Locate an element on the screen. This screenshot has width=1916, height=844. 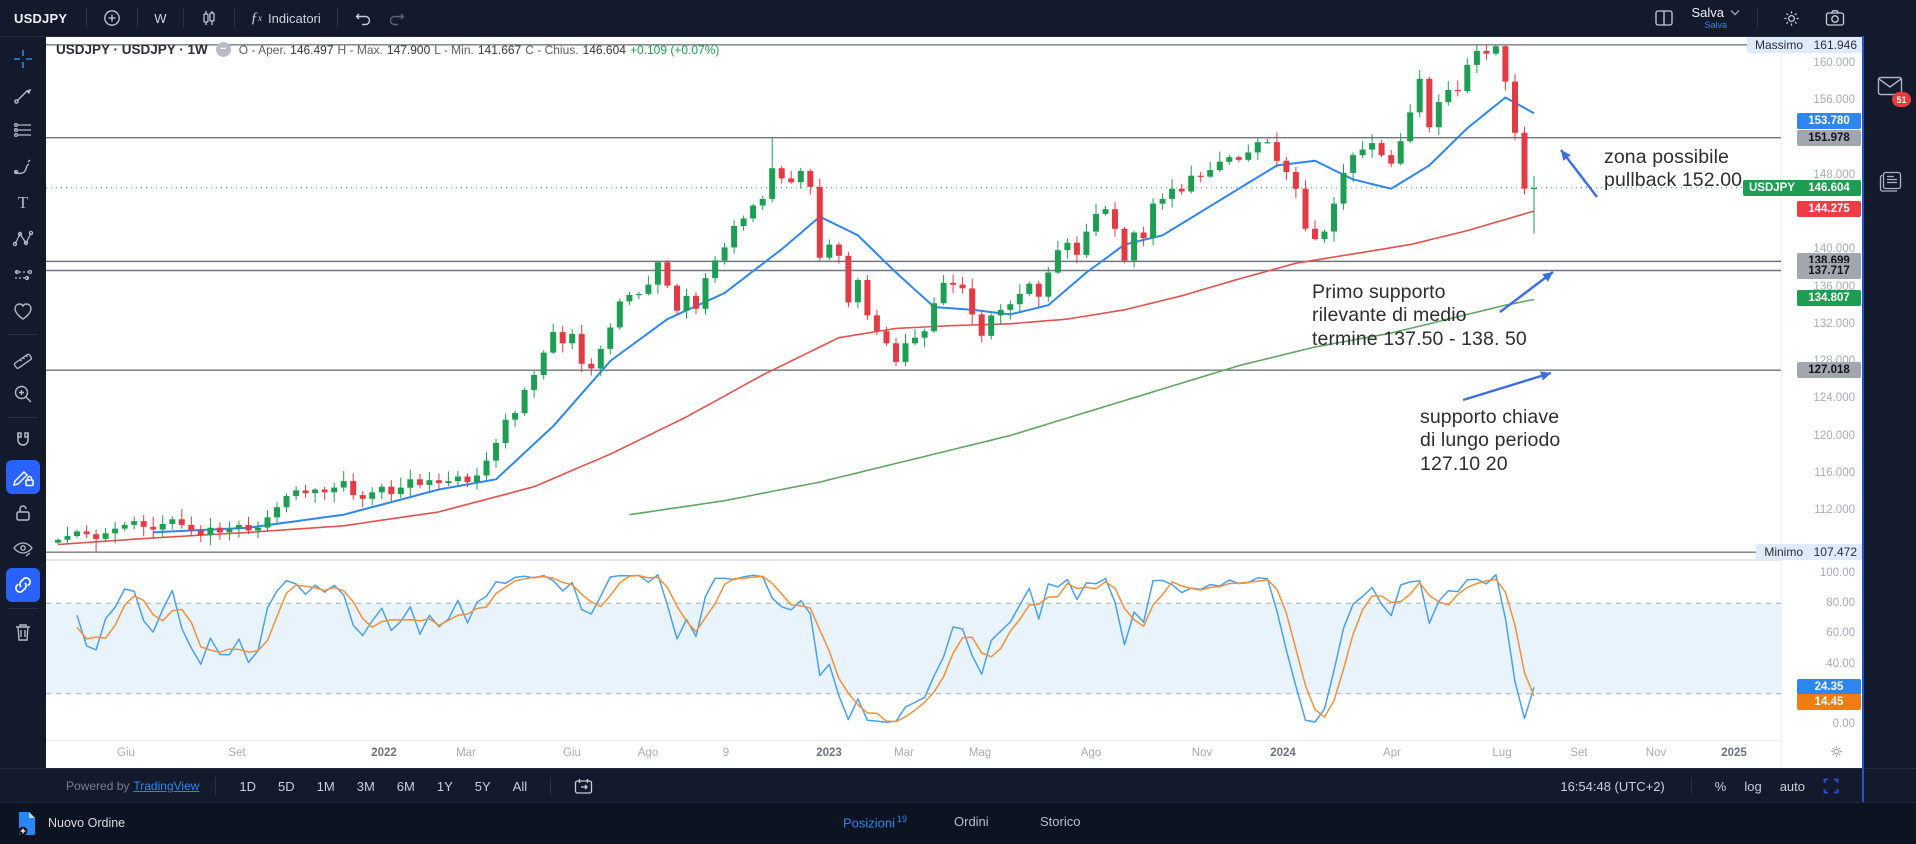
price-label: 134.807 is located at coordinates (1829, 297).